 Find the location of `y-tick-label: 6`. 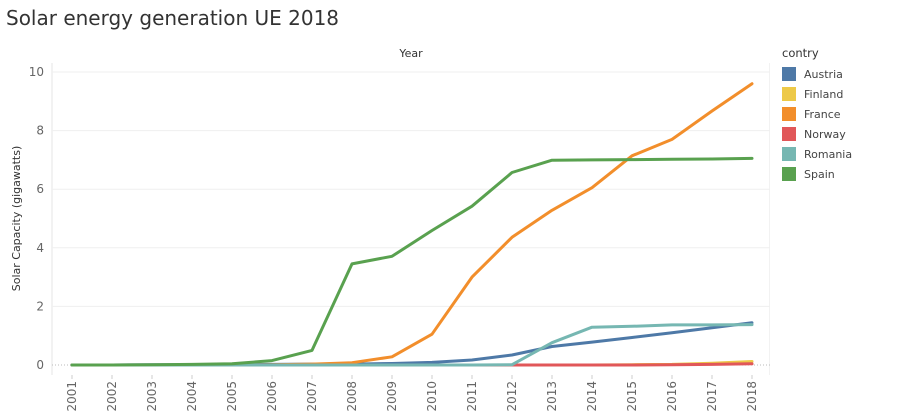

y-tick-label: 6 is located at coordinates (40, 189).